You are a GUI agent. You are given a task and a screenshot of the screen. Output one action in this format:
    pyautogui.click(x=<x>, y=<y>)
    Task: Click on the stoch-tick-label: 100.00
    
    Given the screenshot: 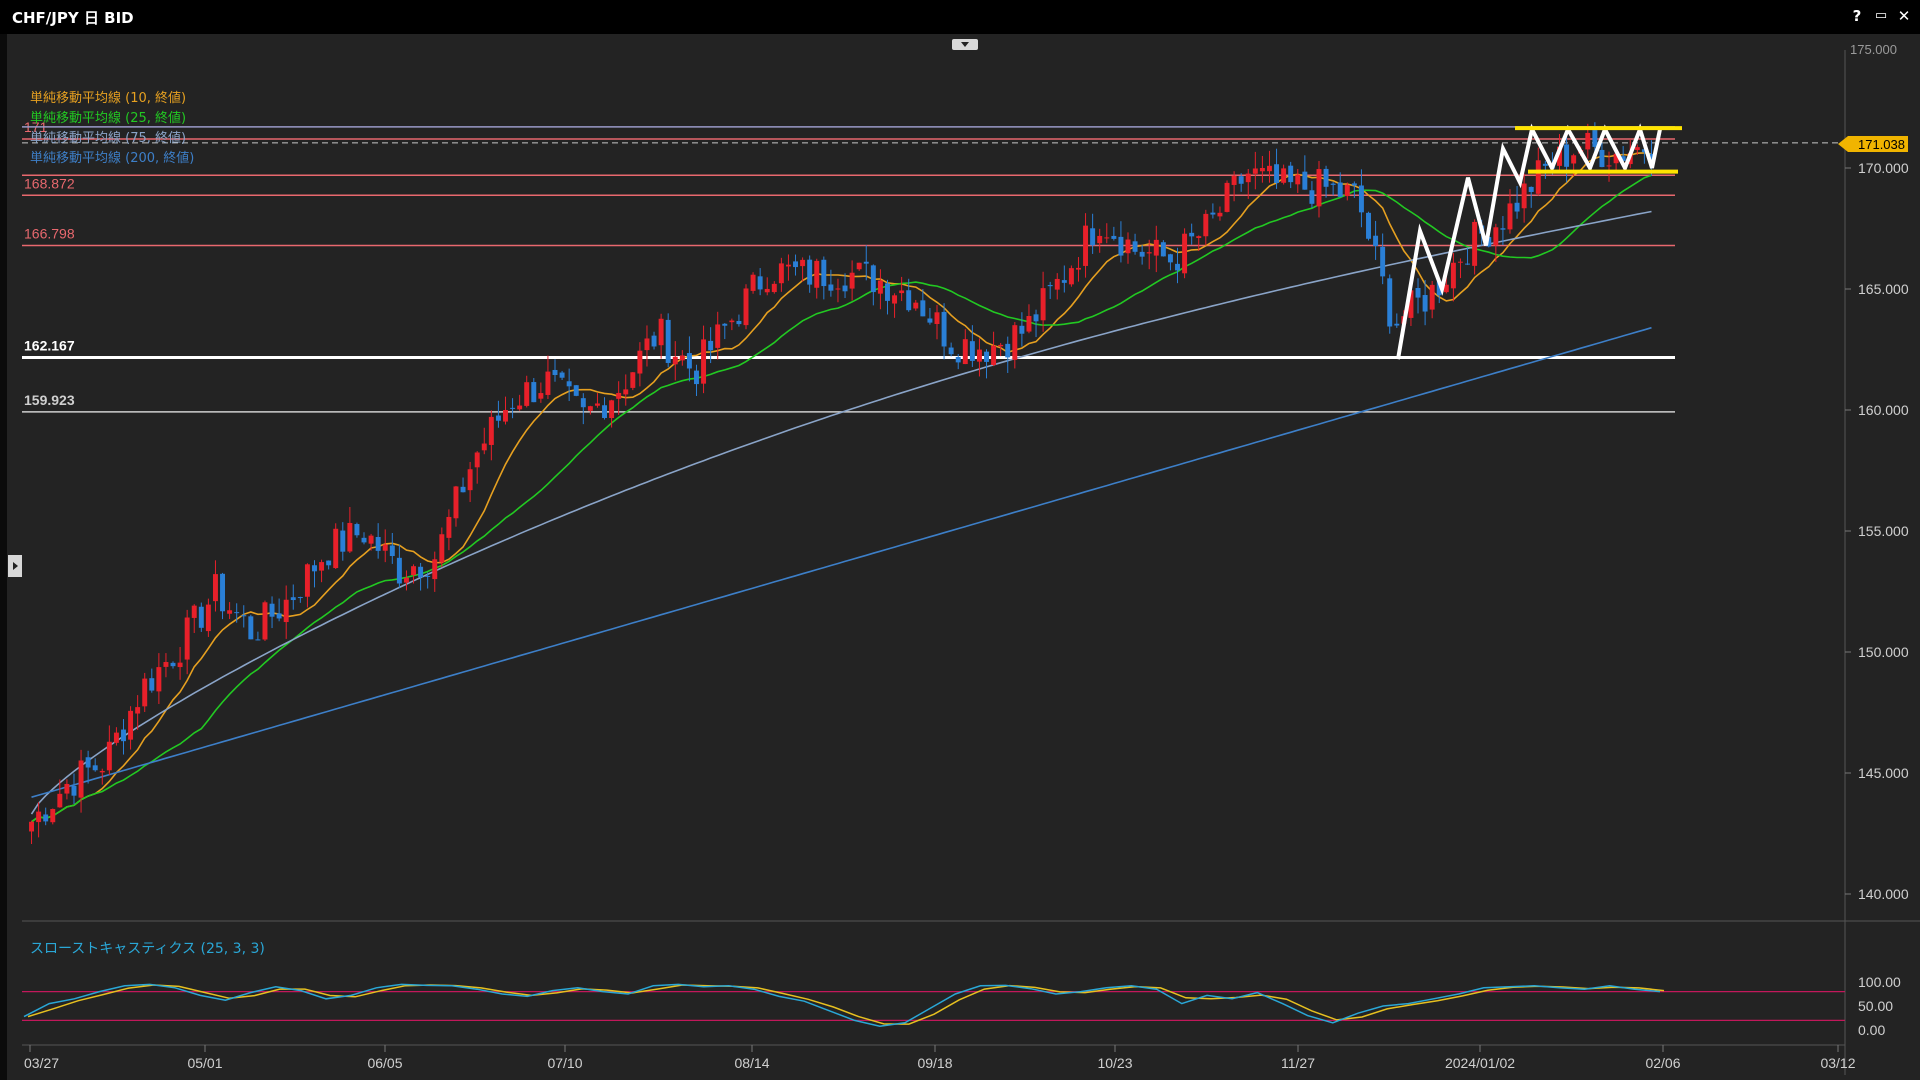 What is the action you would take?
    pyautogui.click(x=1879, y=982)
    